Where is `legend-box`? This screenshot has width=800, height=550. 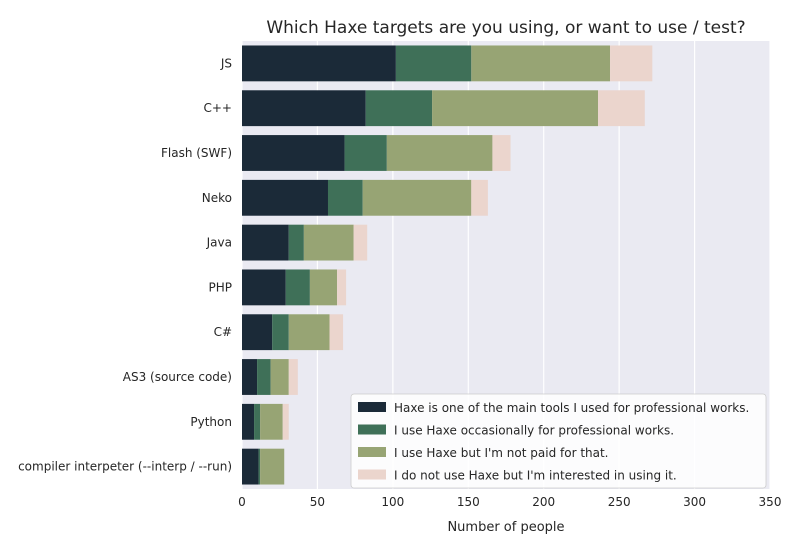 legend-box is located at coordinates (558, 441).